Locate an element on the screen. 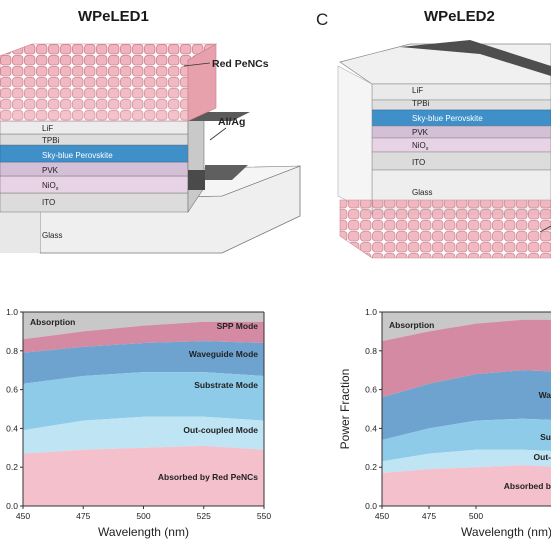  device1-red-pencs is located at coordinates (109, 82).